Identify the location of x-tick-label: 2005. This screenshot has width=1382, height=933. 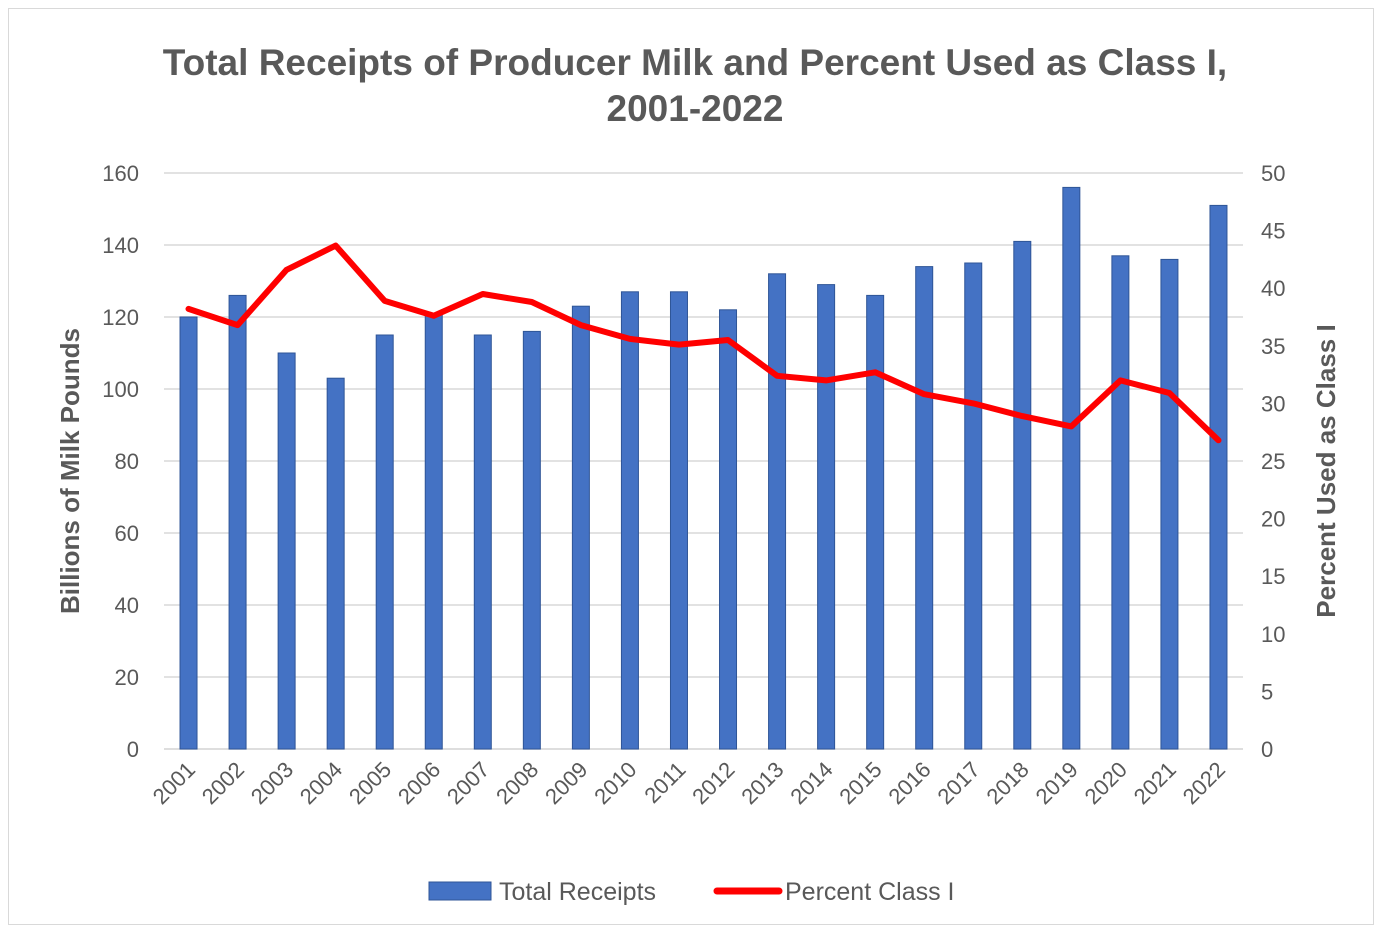
(370, 783).